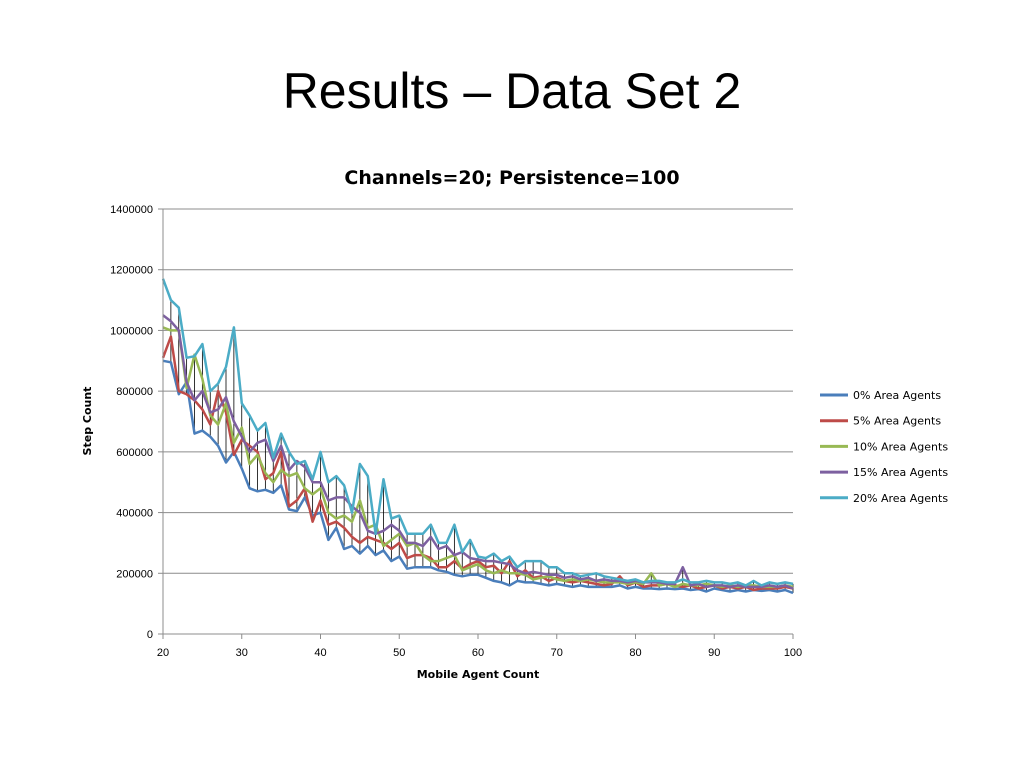 The width and height of the screenshot is (1024, 768). What do you see at coordinates (793, 653) in the screenshot?
I see `x-tick-label: 100` at bounding box center [793, 653].